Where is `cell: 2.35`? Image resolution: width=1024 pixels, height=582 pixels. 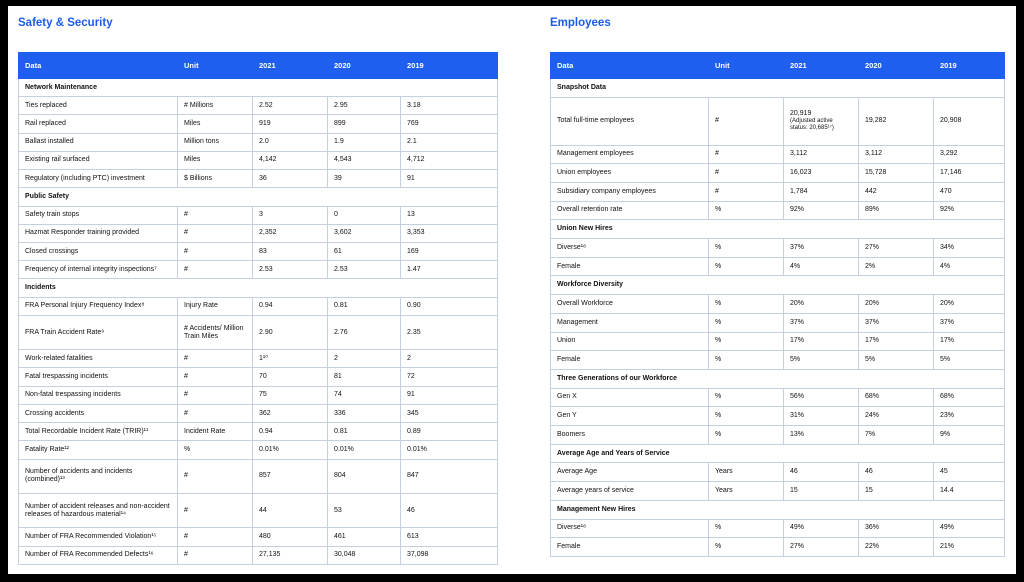 cell: 2.35 is located at coordinates (449, 332).